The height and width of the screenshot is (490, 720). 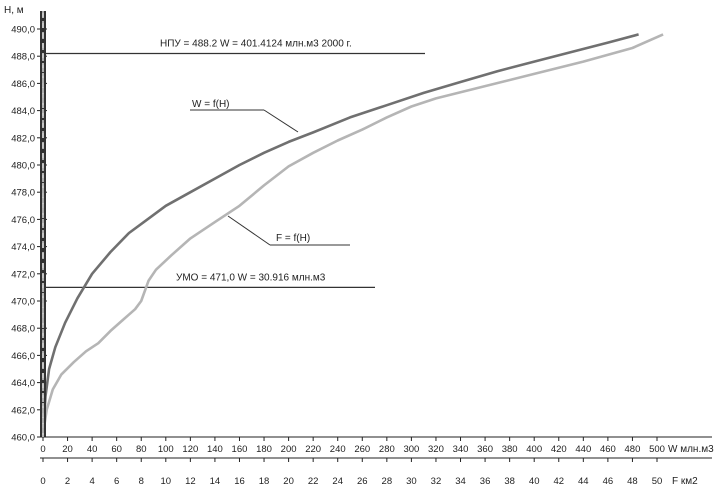 What do you see at coordinates (264, 449) in the screenshot?
I see `w-tick-label: 180` at bounding box center [264, 449].